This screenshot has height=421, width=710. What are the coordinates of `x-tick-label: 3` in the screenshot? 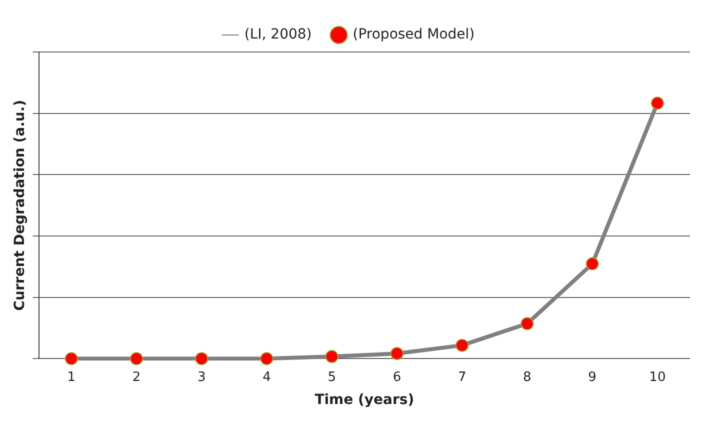 It's located at (201, 377).